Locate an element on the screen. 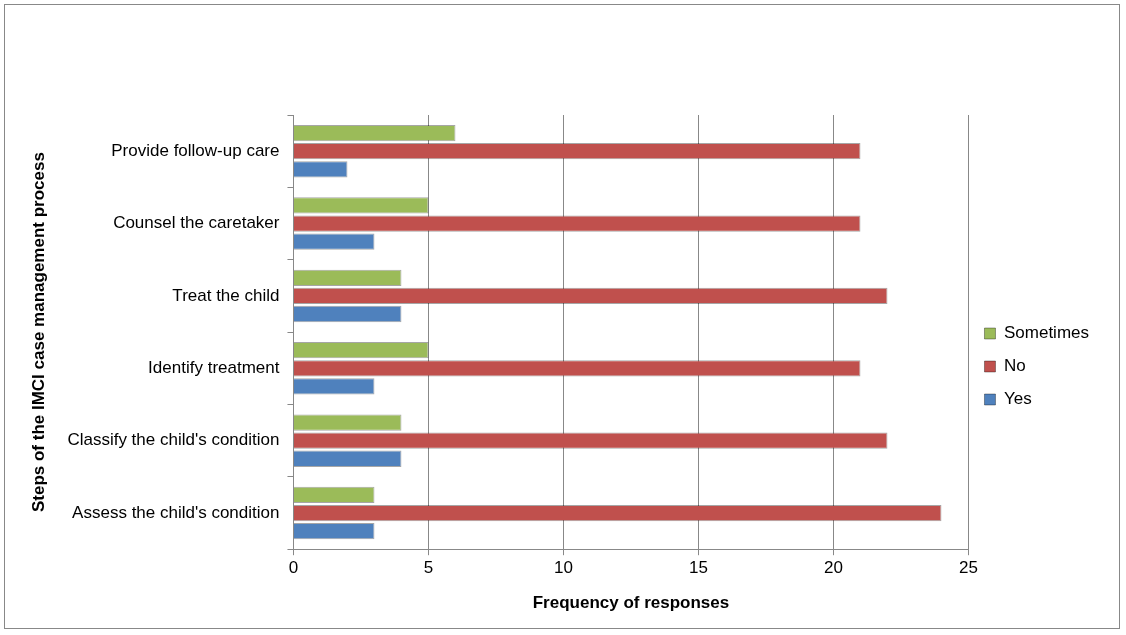  legend-label: No is located at coordinates (1014, 366).